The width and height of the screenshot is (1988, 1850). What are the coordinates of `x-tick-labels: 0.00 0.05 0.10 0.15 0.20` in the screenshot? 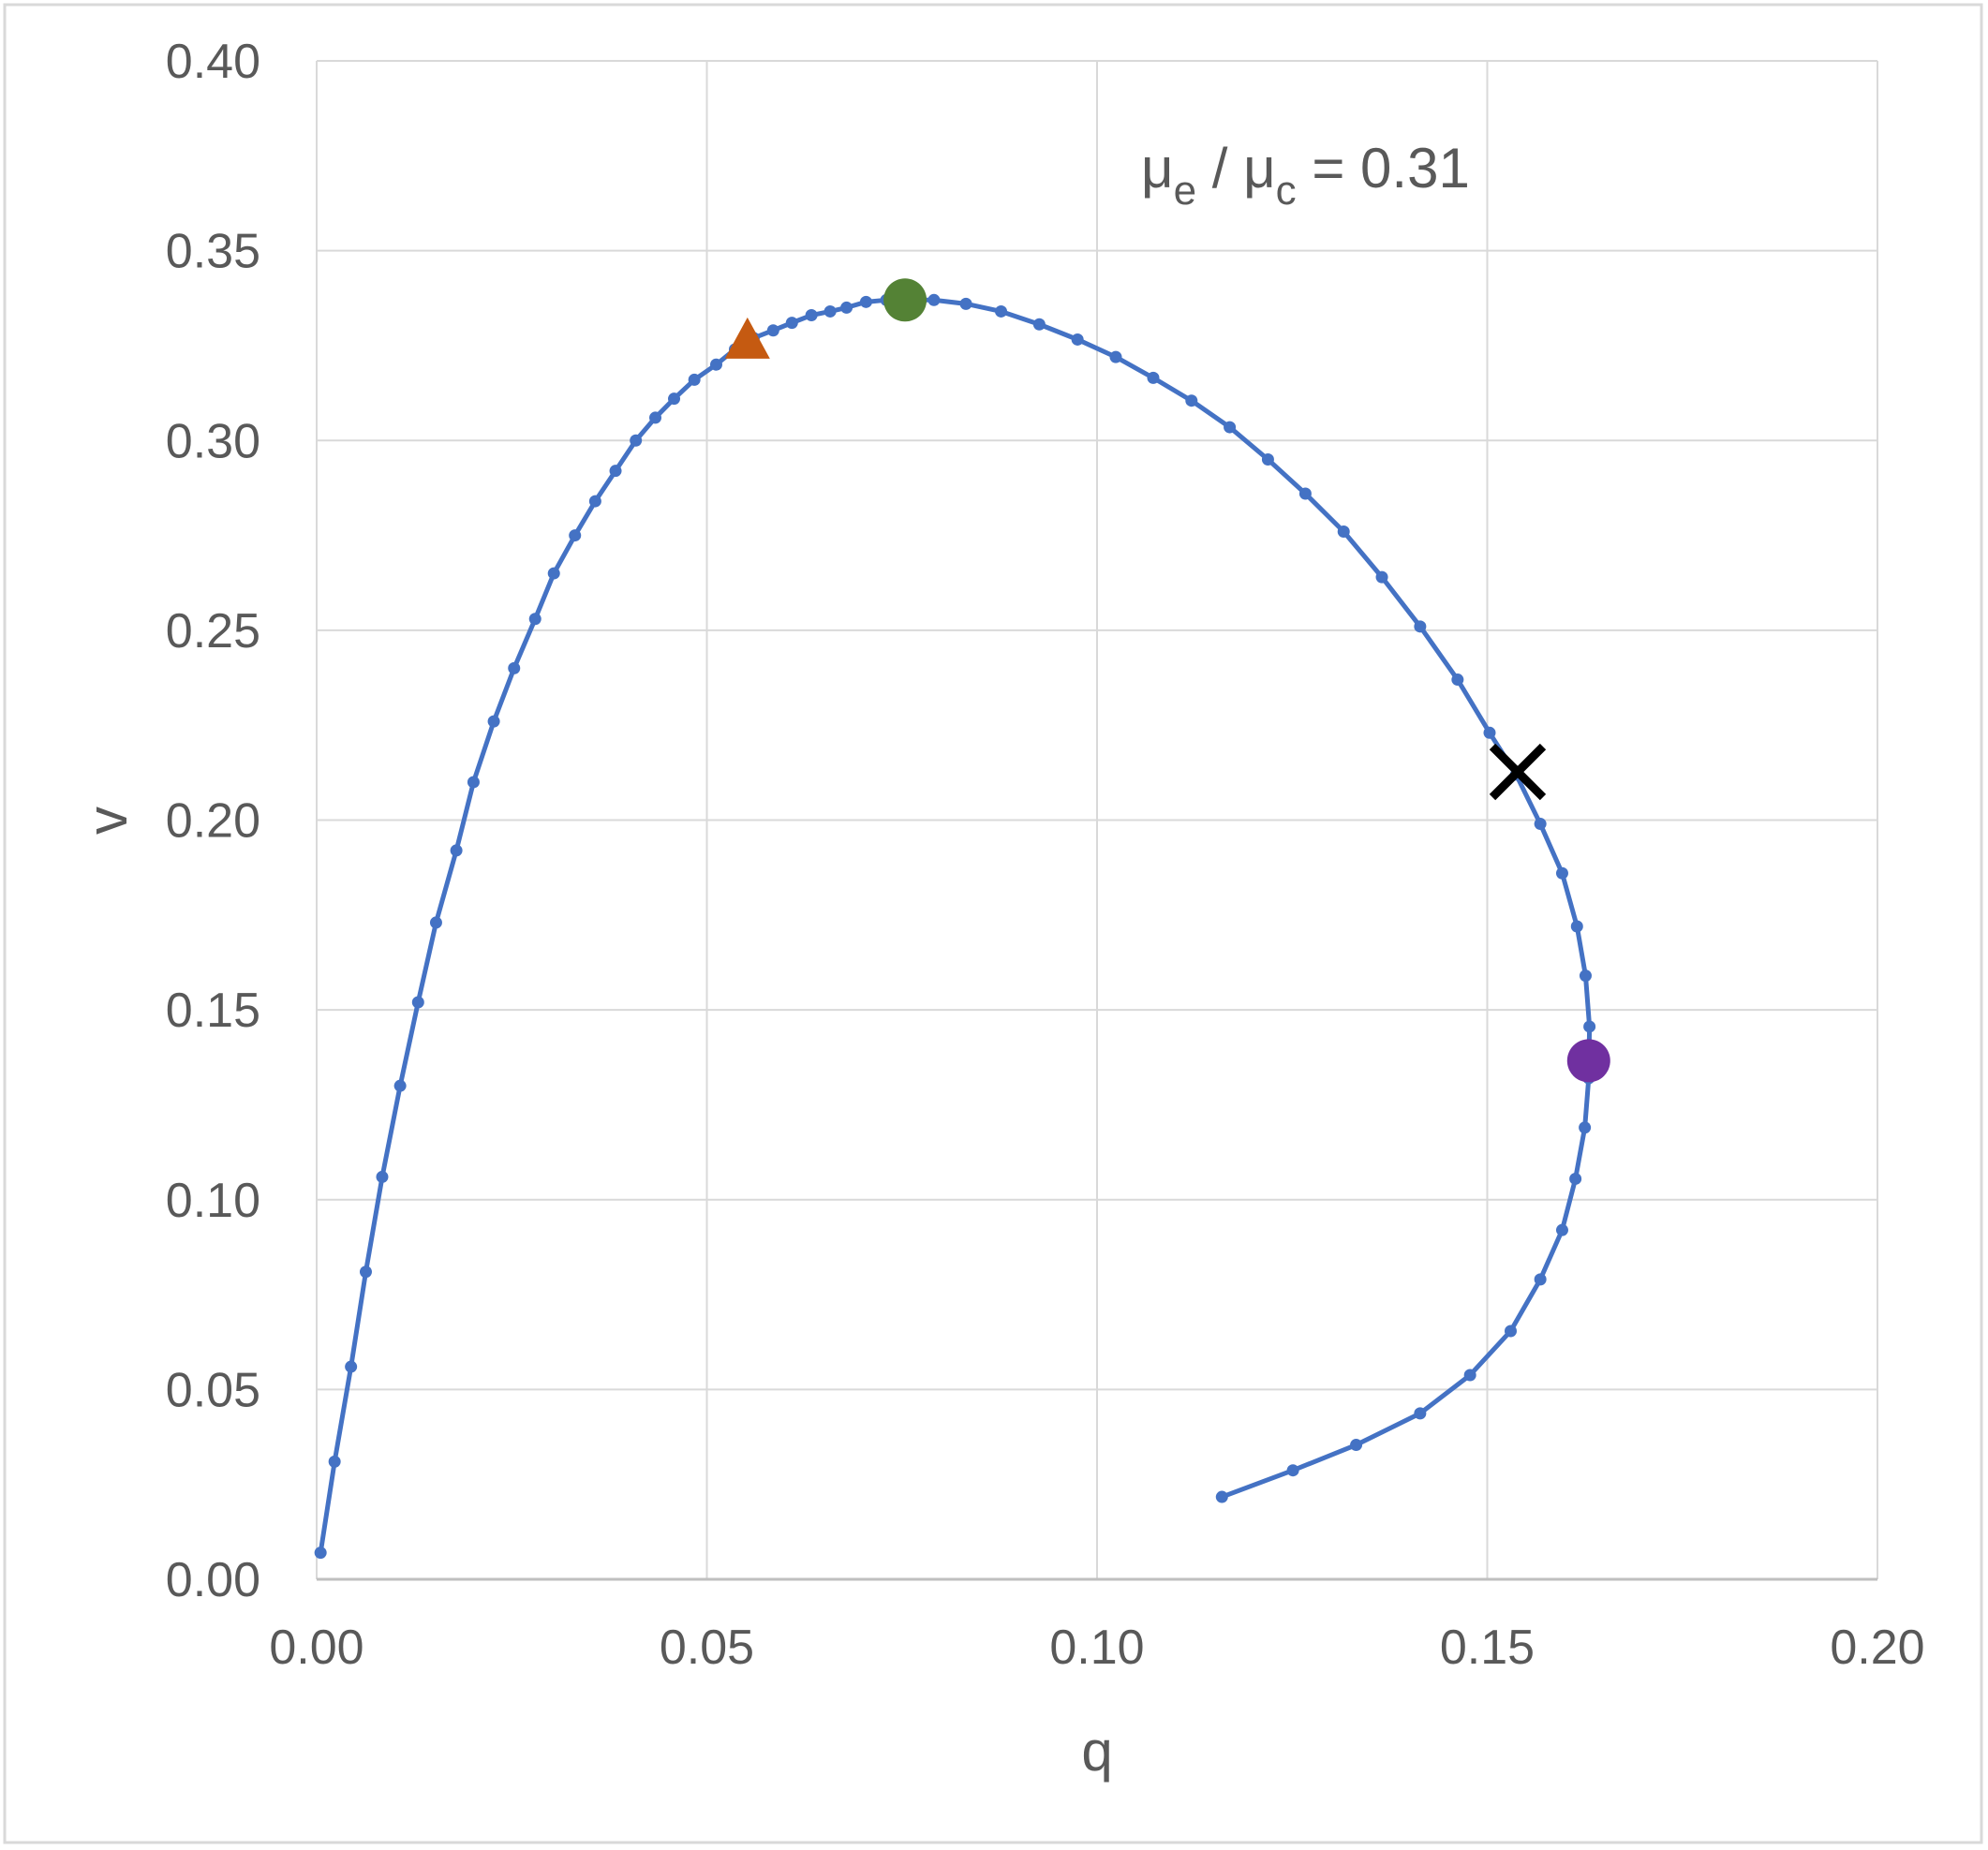 It's located at (1096, 1648).